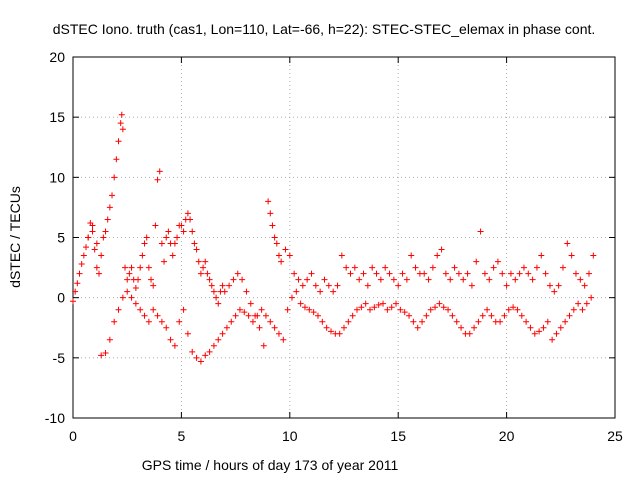  What do you see at coordinates (61, 238) in the screenshot?
I see `y-tick-label: 5` at bounding box center [61, 238].